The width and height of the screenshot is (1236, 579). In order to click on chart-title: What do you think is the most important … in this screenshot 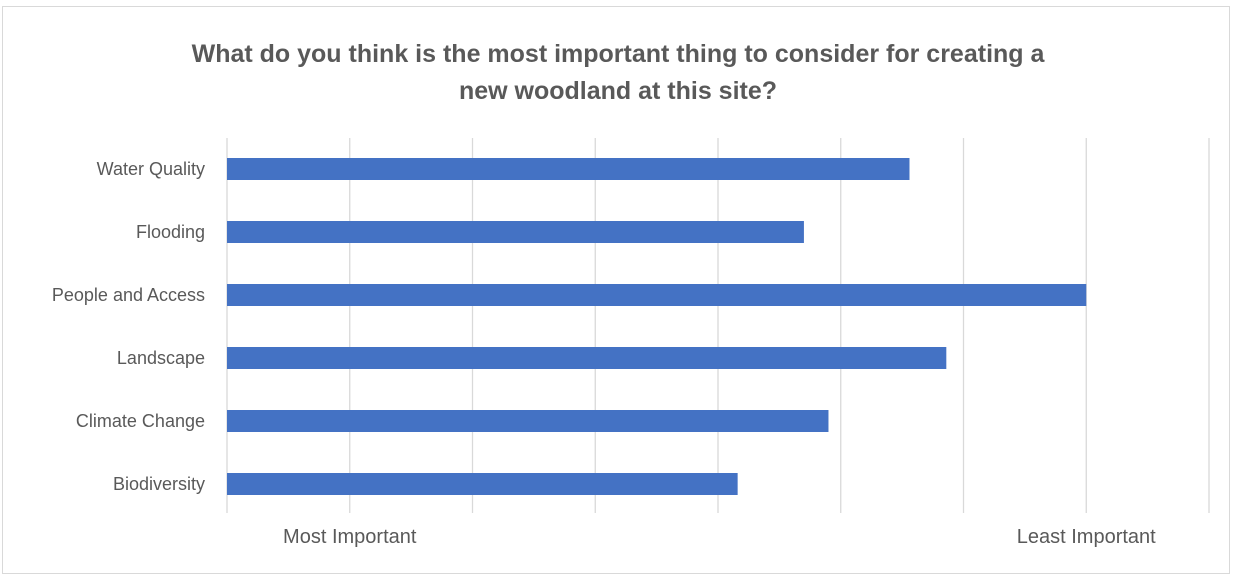, I will do `click(618, 73)`.